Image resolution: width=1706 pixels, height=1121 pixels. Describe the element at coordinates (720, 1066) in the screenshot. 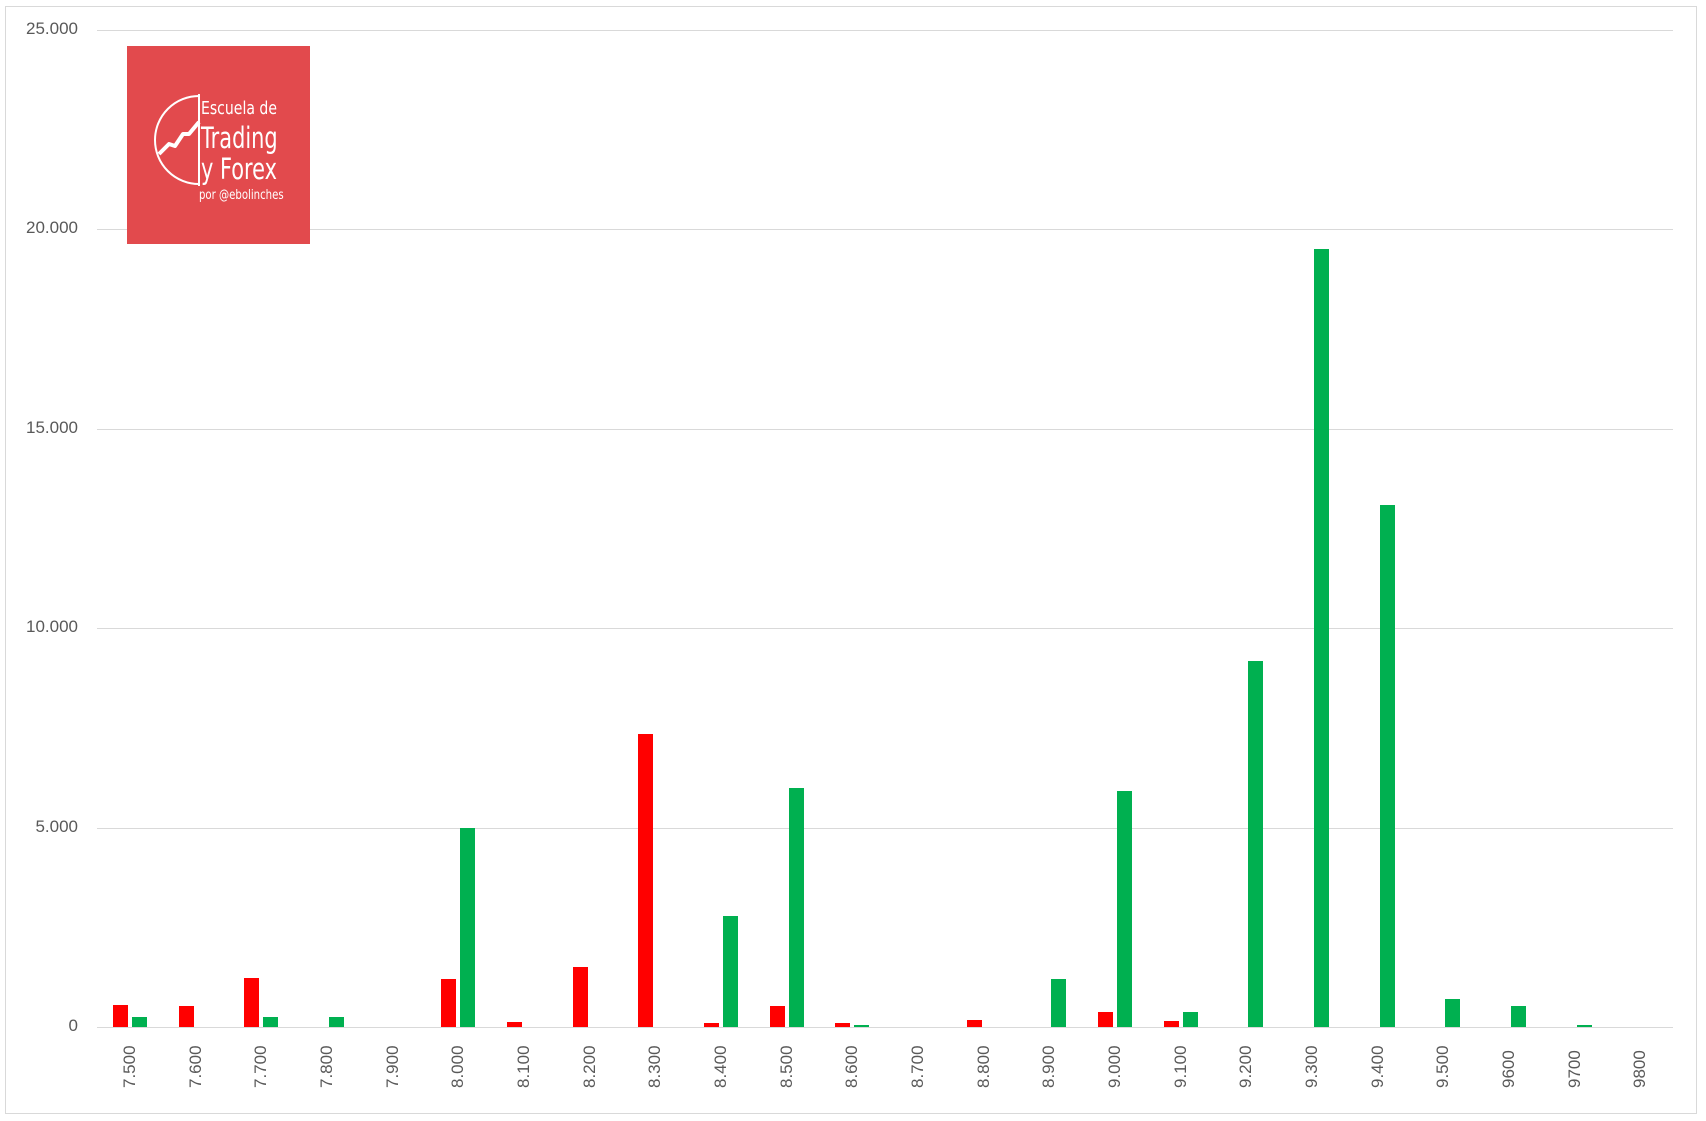

I see `x-axis-tick-label: 8.400` at that location.